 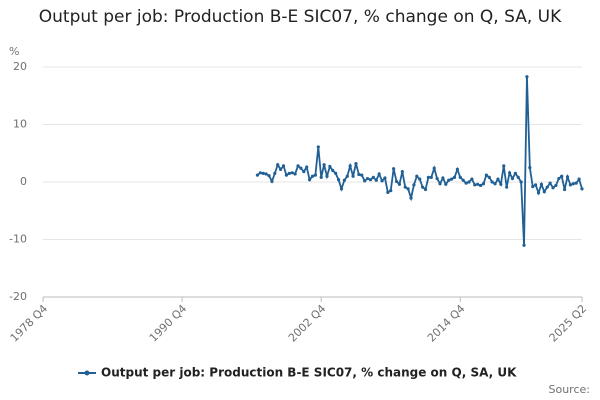 What do you see at coordinates (87, 373) in the screenshot?
I see `legend-marker` at bounding box center [87, 373].